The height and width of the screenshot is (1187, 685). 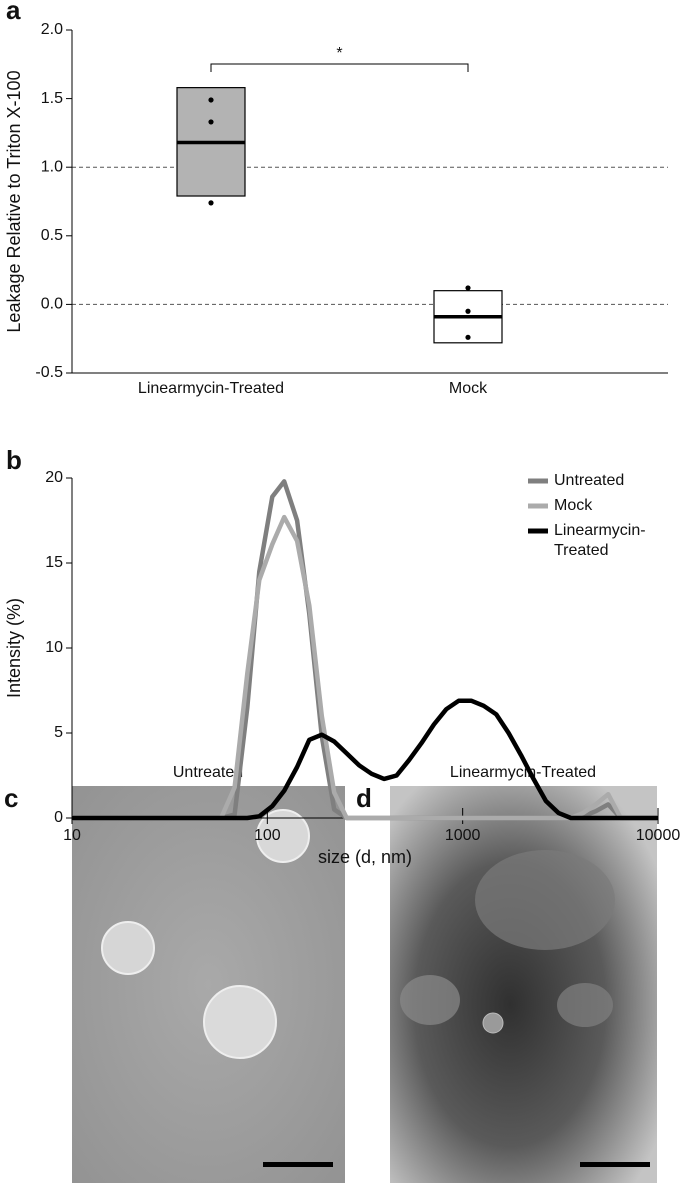 I want to click on panel-letter: b, so click(x=14, y=460).